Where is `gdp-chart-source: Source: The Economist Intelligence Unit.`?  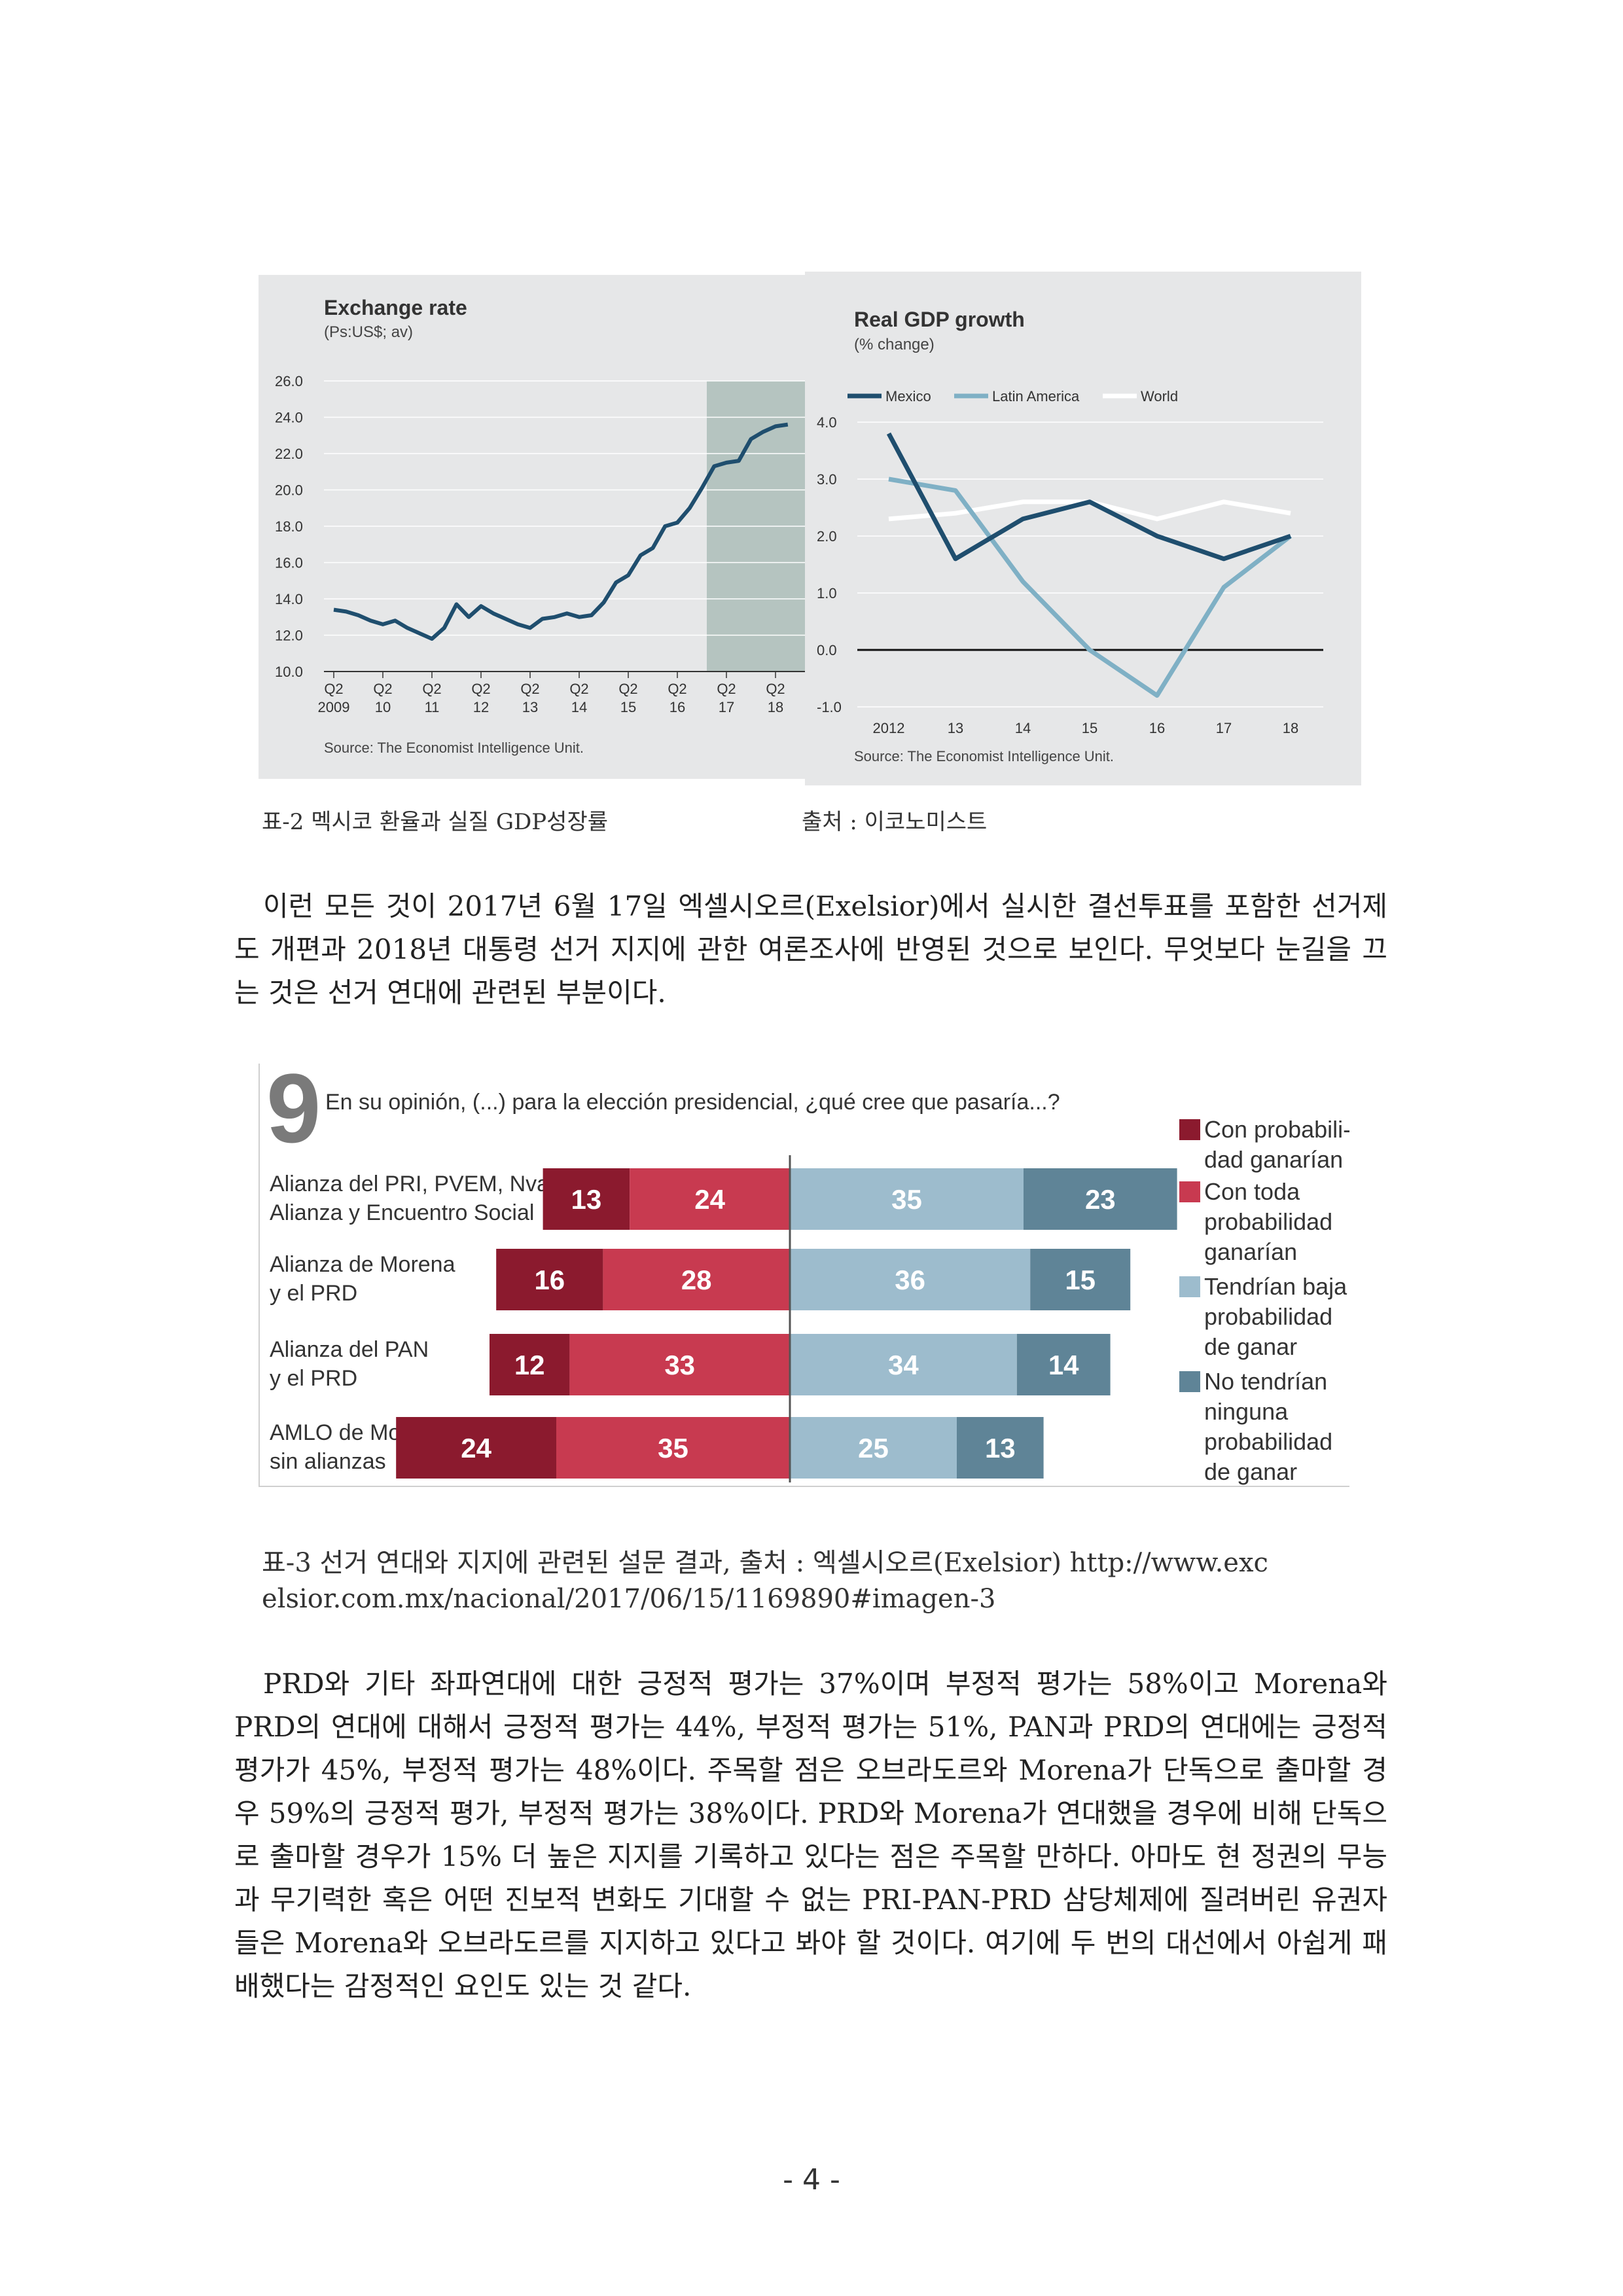
gdp-chart-source: Source: The Economist Intelligence Unit. is located at coordinates (984, 756).